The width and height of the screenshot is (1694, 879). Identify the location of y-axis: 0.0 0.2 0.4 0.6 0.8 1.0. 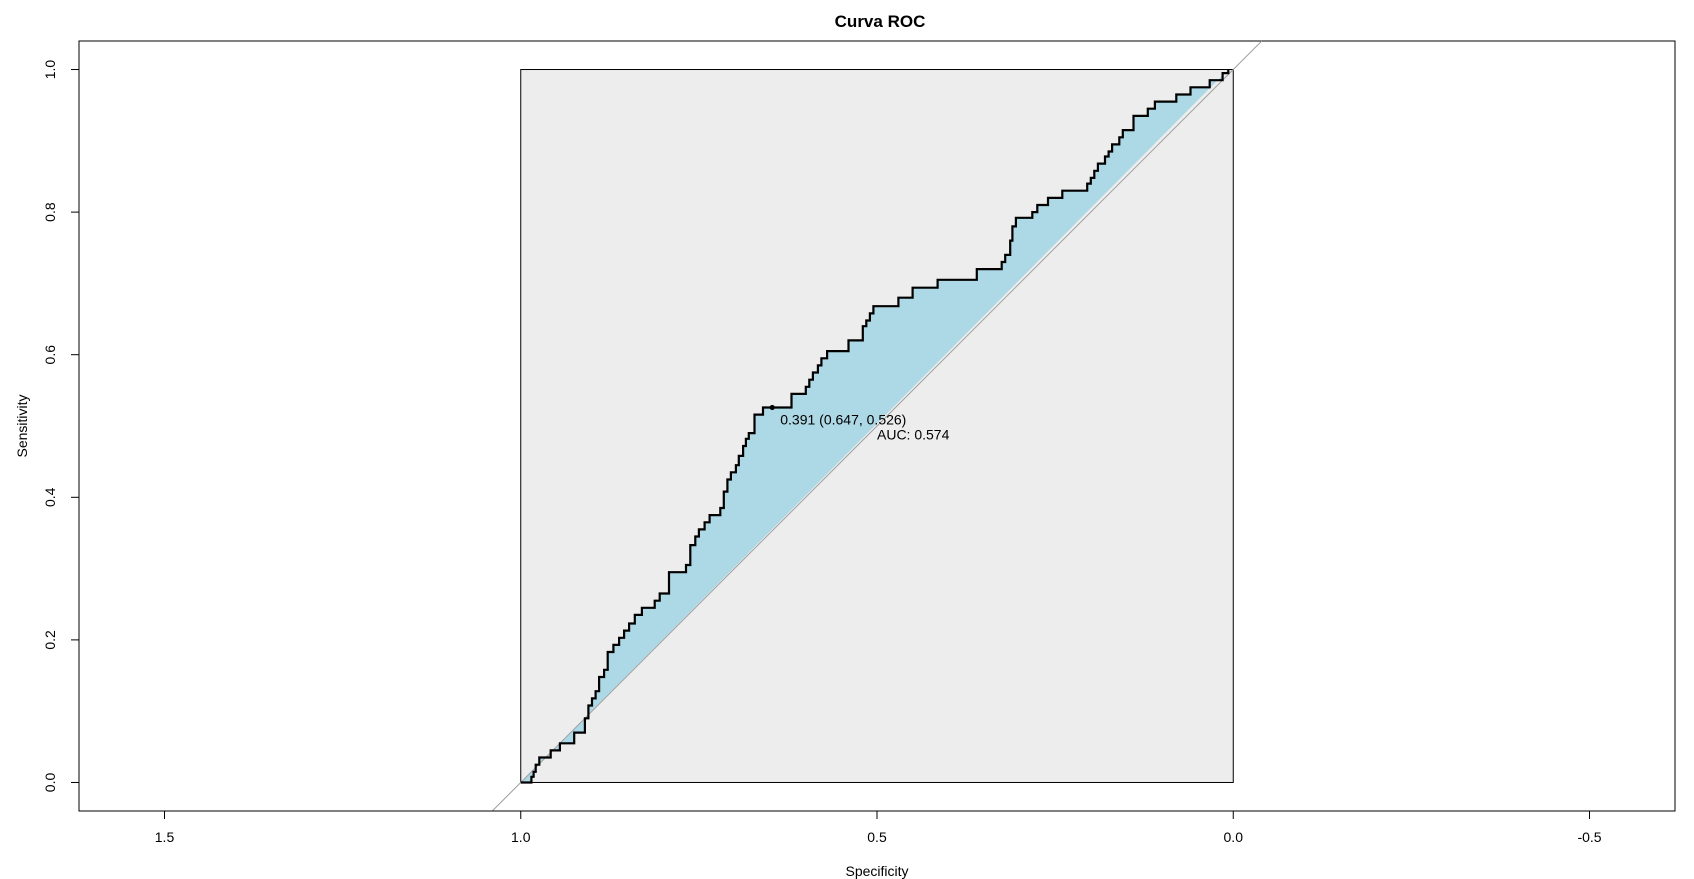
(60, 426).